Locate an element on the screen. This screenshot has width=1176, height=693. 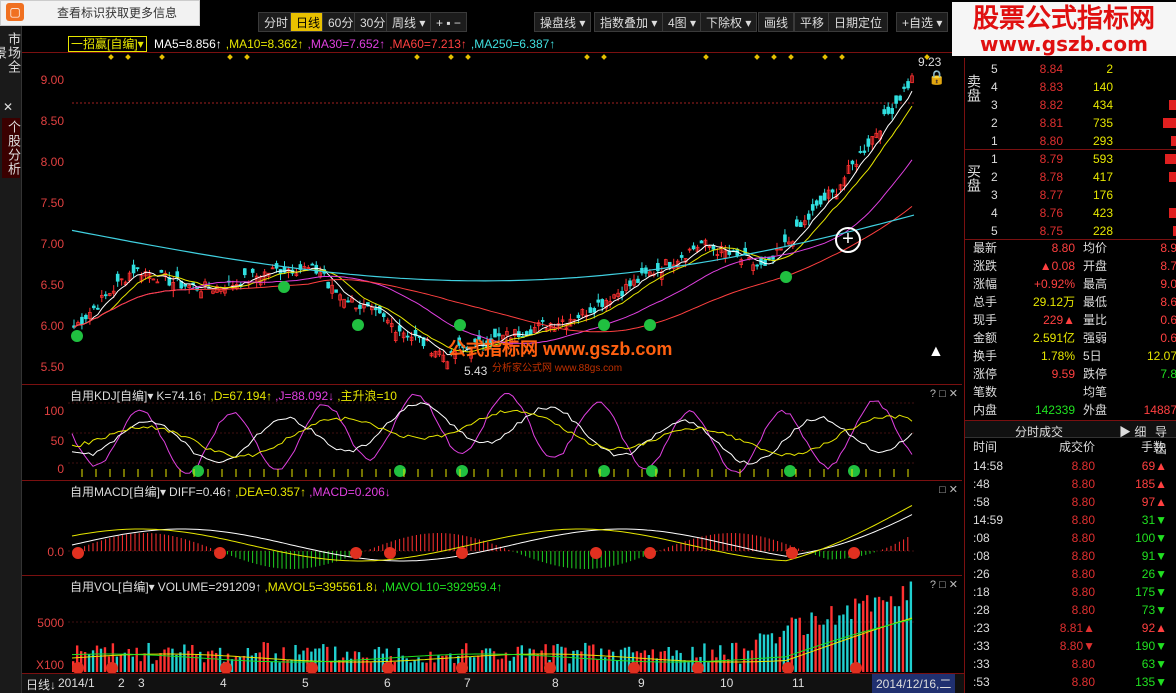
tick-row: :48 8.80 185▲ is located at coordinates (1070, 484).